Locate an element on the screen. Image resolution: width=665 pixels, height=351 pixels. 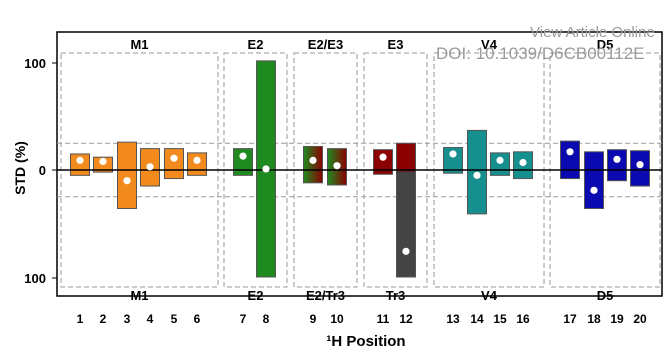
watermark-view-article: View Article Online is located at coordinates (592, 32).